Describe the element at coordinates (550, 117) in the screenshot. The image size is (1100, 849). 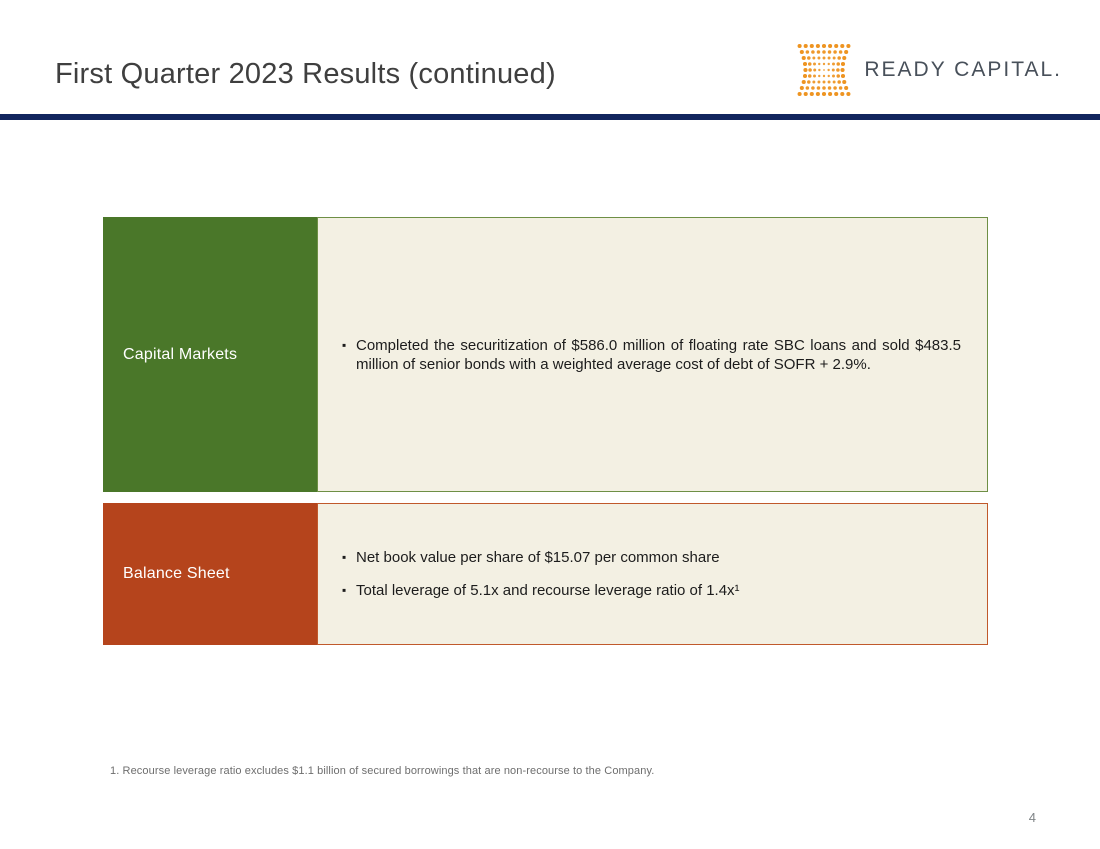
I see `header-divider` at that location.